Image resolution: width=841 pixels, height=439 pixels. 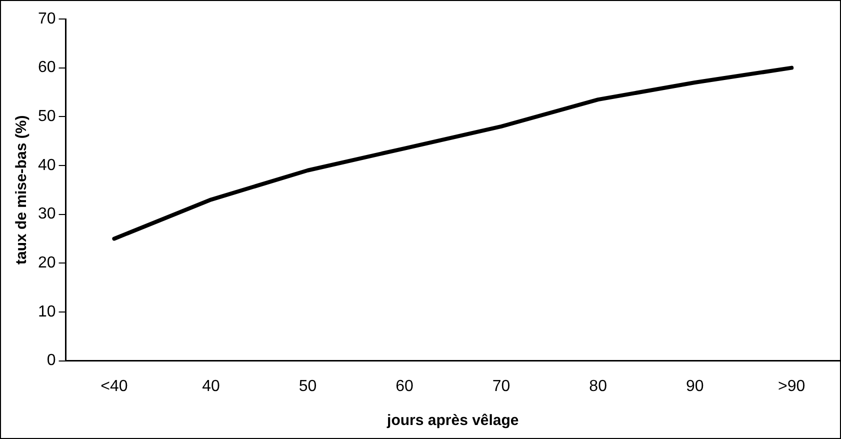 I want to click on x-tick-label: 50, so click(x=307, y=386).